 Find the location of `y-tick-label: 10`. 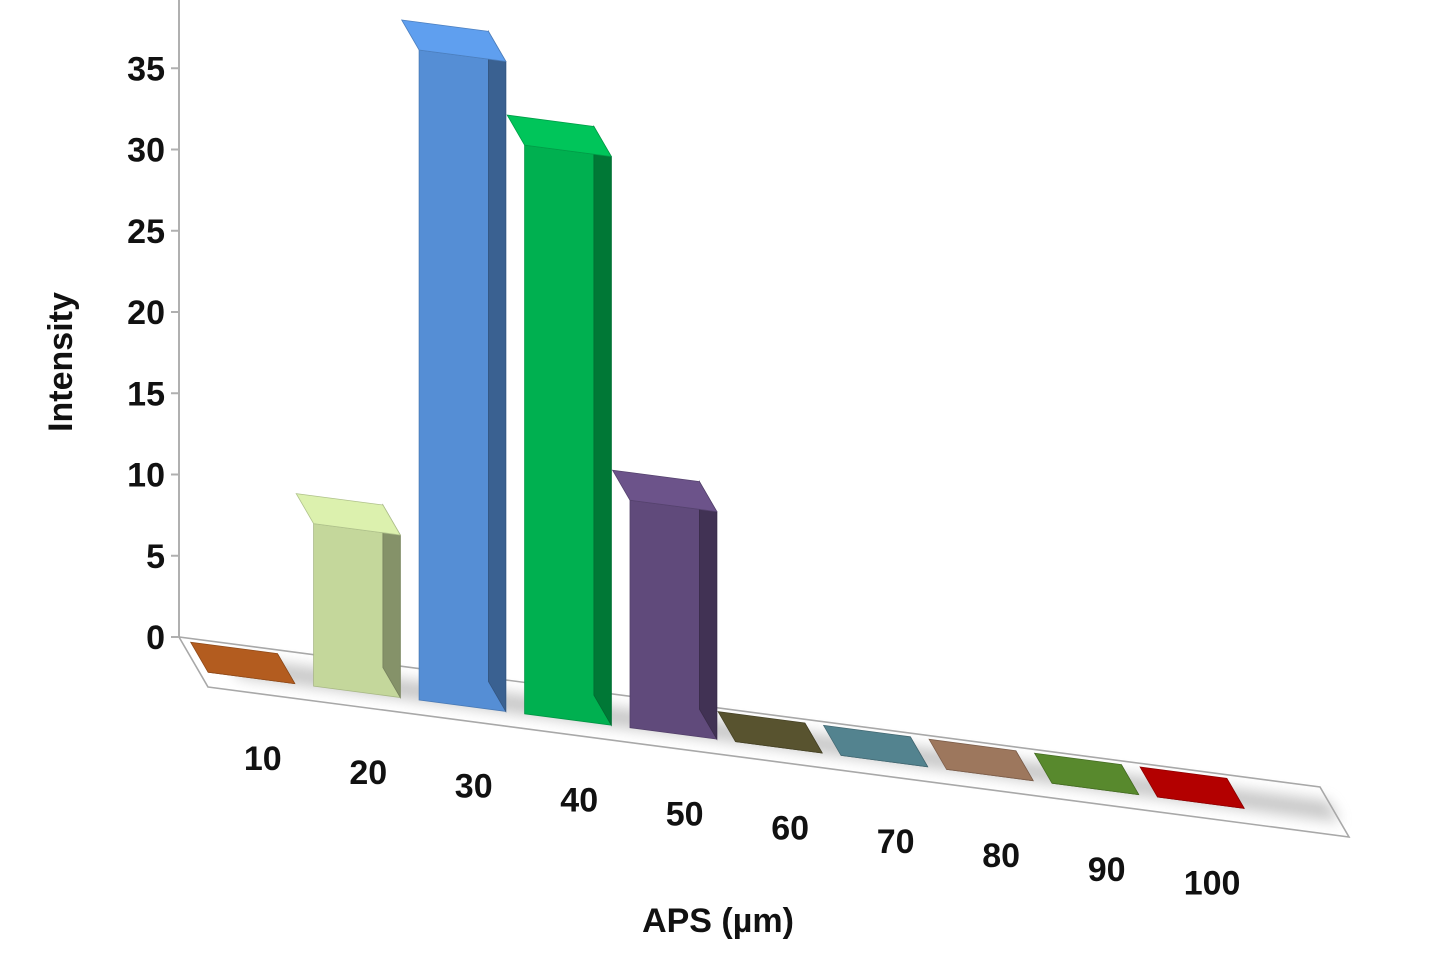

y-tick-label: 10 is located at coordinates (146, 476).